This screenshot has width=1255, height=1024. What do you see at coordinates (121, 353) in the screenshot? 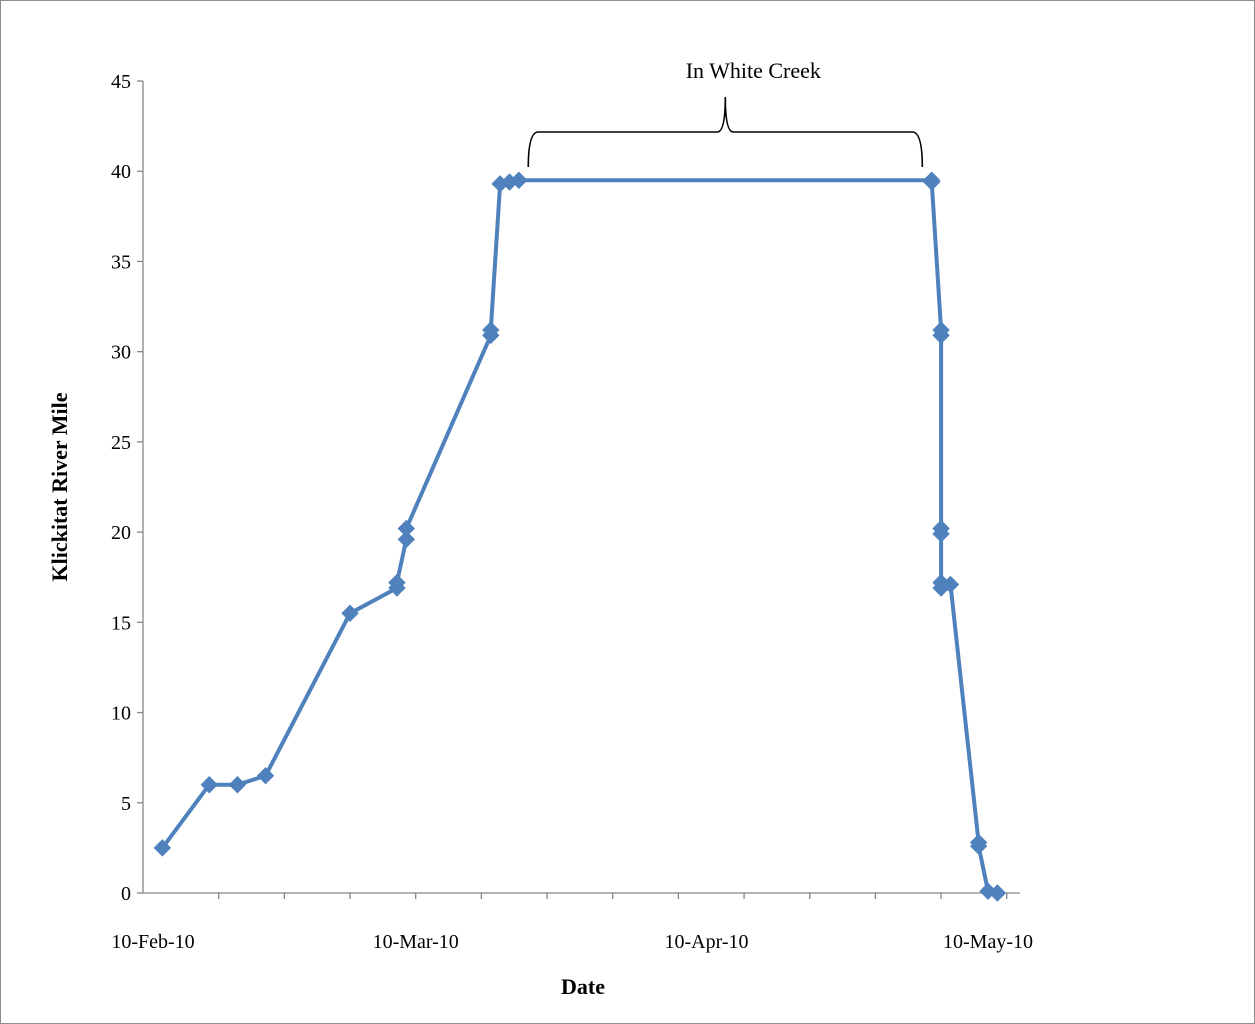
I see `y-tick-label: 30` at bounding box center [121, 353].